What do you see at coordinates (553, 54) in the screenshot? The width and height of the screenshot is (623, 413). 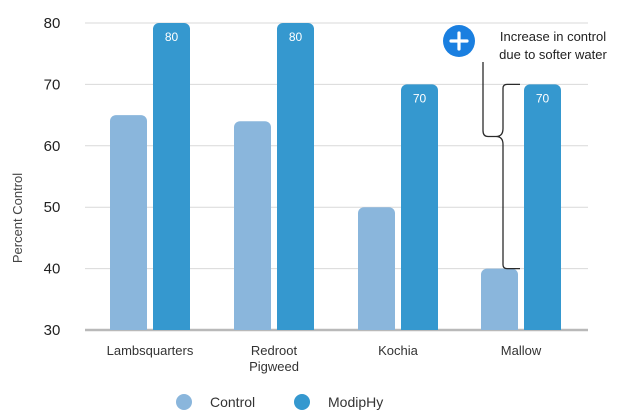 I see `annotation-line-2: due to softer water` at bounding box center [553, 54].